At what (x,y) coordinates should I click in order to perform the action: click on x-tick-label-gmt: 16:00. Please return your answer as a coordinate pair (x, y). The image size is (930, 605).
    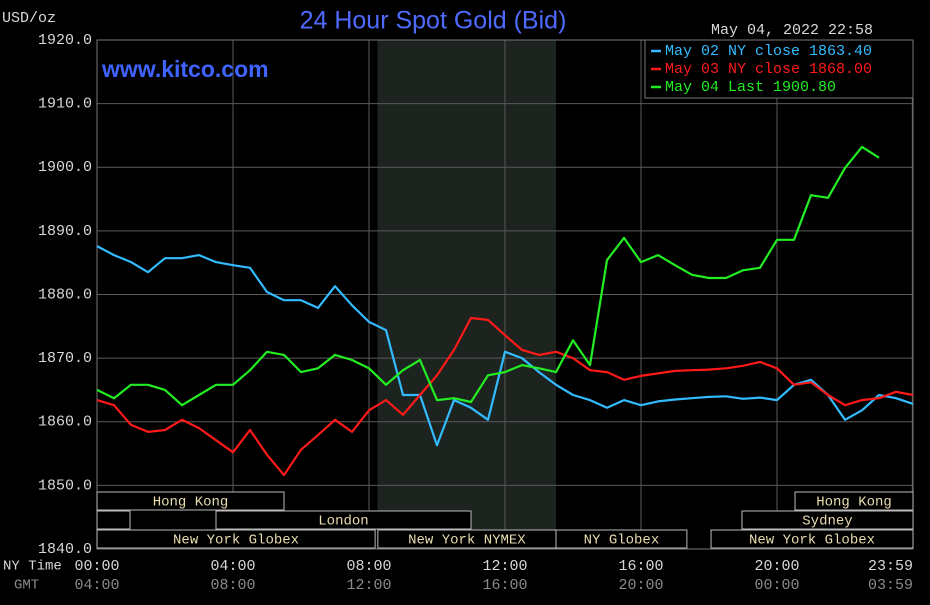
    Looking at the image, I should click on (504, 585).